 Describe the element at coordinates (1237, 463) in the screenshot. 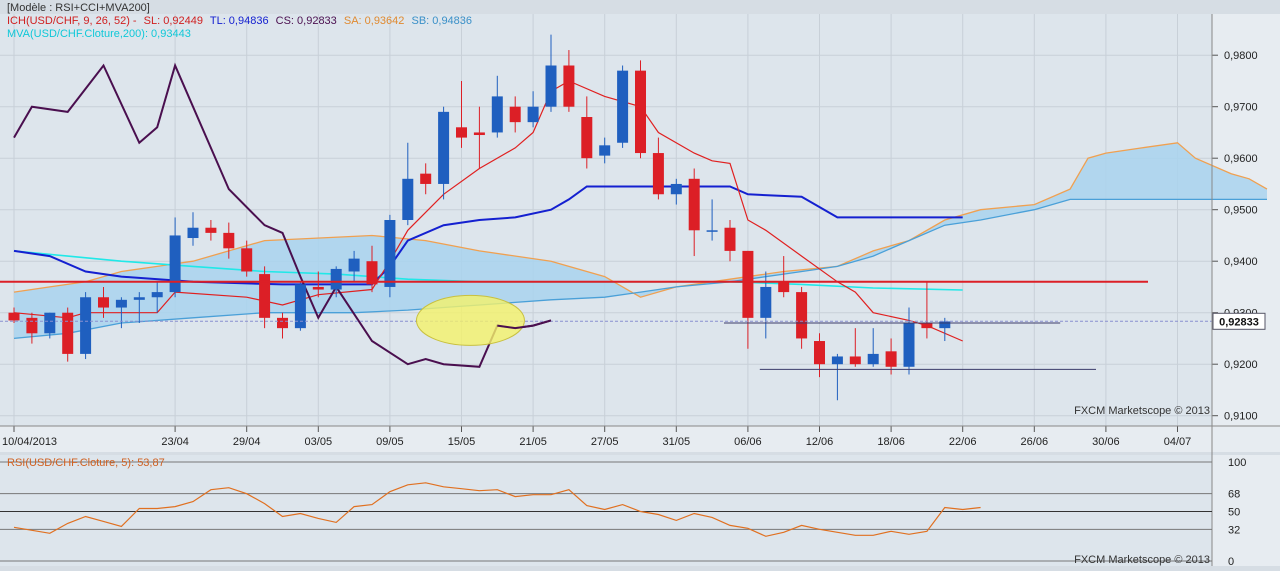

I see `rsi-tick-label: 100` at that location.